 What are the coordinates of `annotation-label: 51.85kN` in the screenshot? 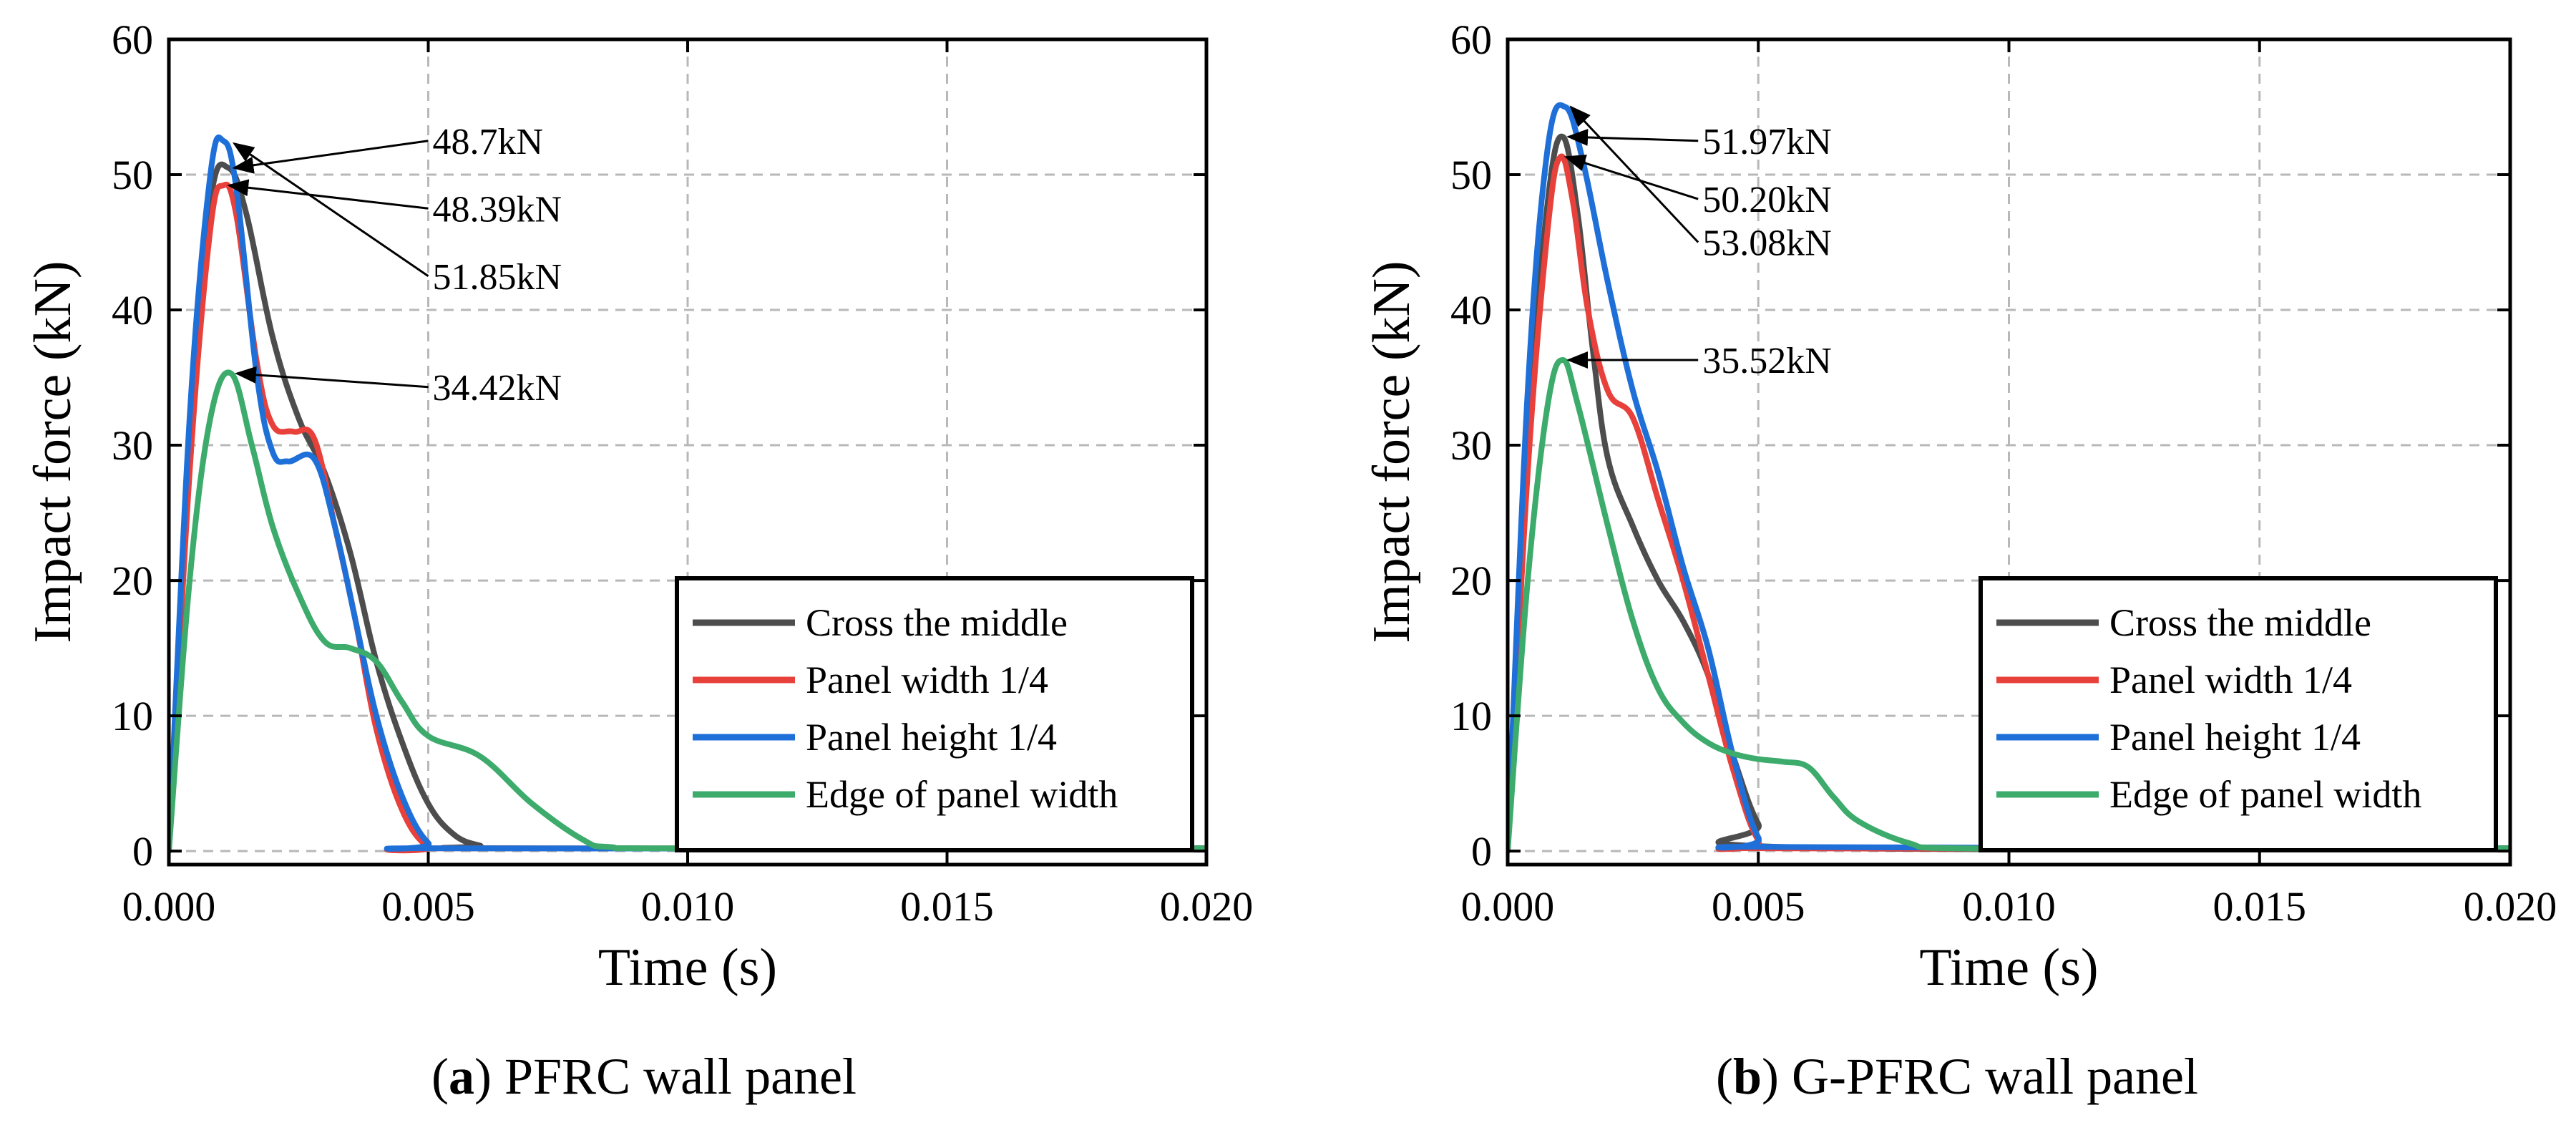 It's located at (497, 277).